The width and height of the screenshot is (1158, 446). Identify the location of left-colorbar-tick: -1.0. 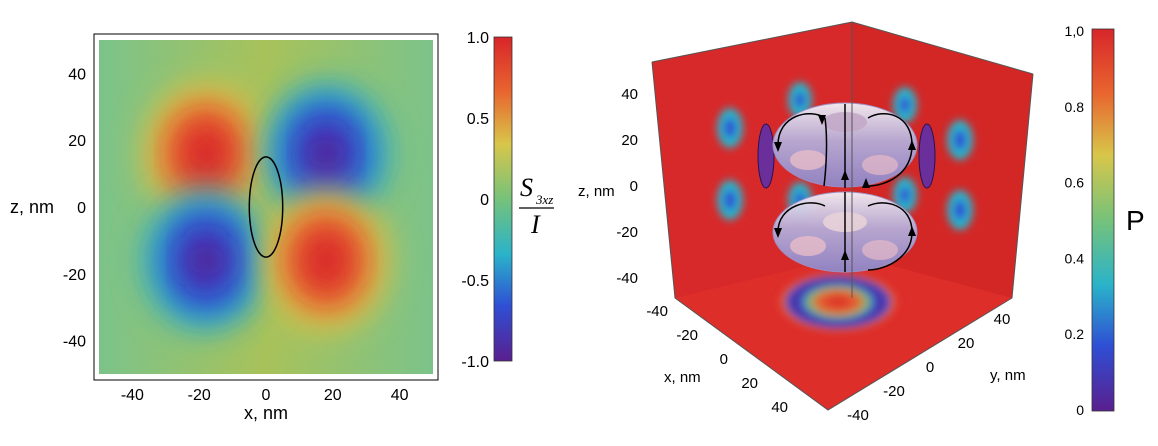
(475, 362).